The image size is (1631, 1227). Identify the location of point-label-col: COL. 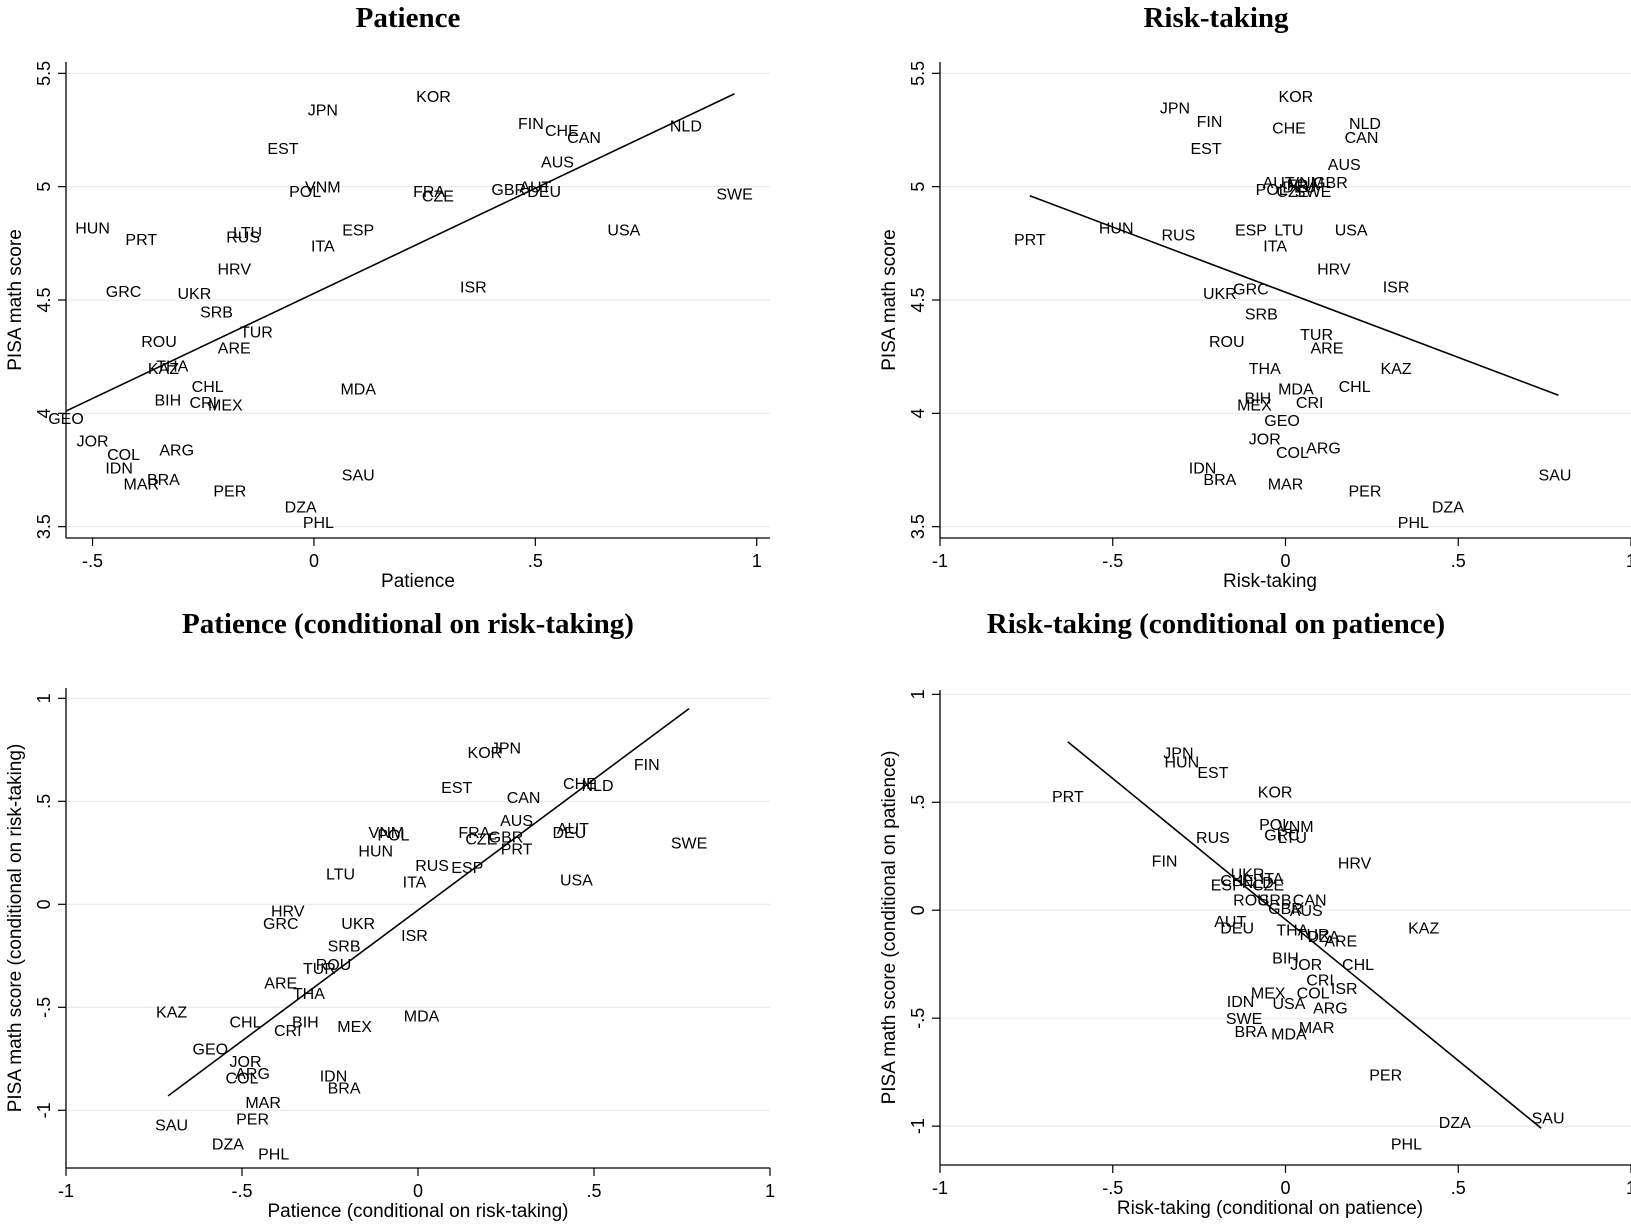
(242, 1078).